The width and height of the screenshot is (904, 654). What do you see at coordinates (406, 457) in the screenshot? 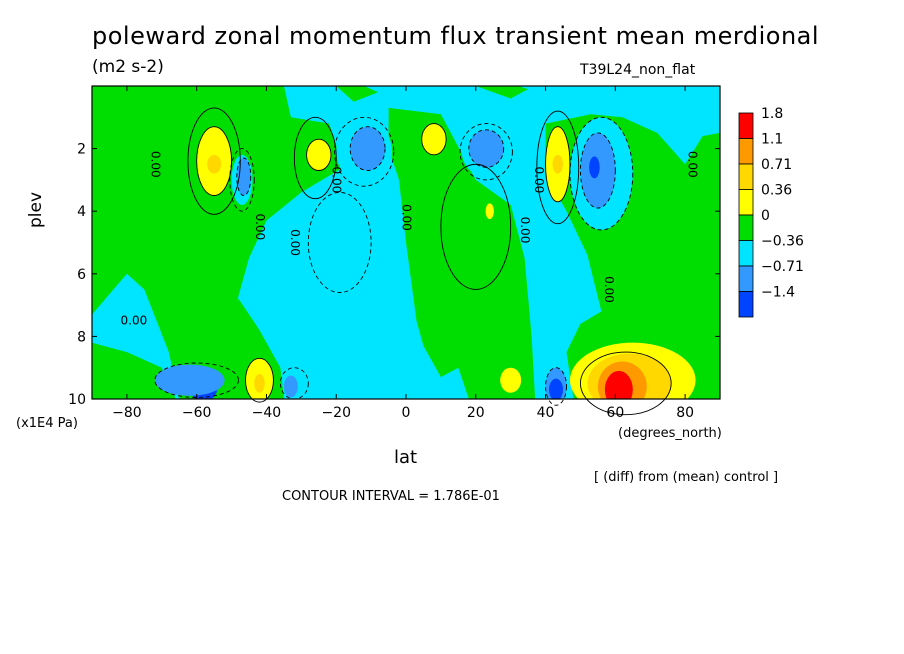
I see `x-axis-label: lat` at bounding box center [406, 457].